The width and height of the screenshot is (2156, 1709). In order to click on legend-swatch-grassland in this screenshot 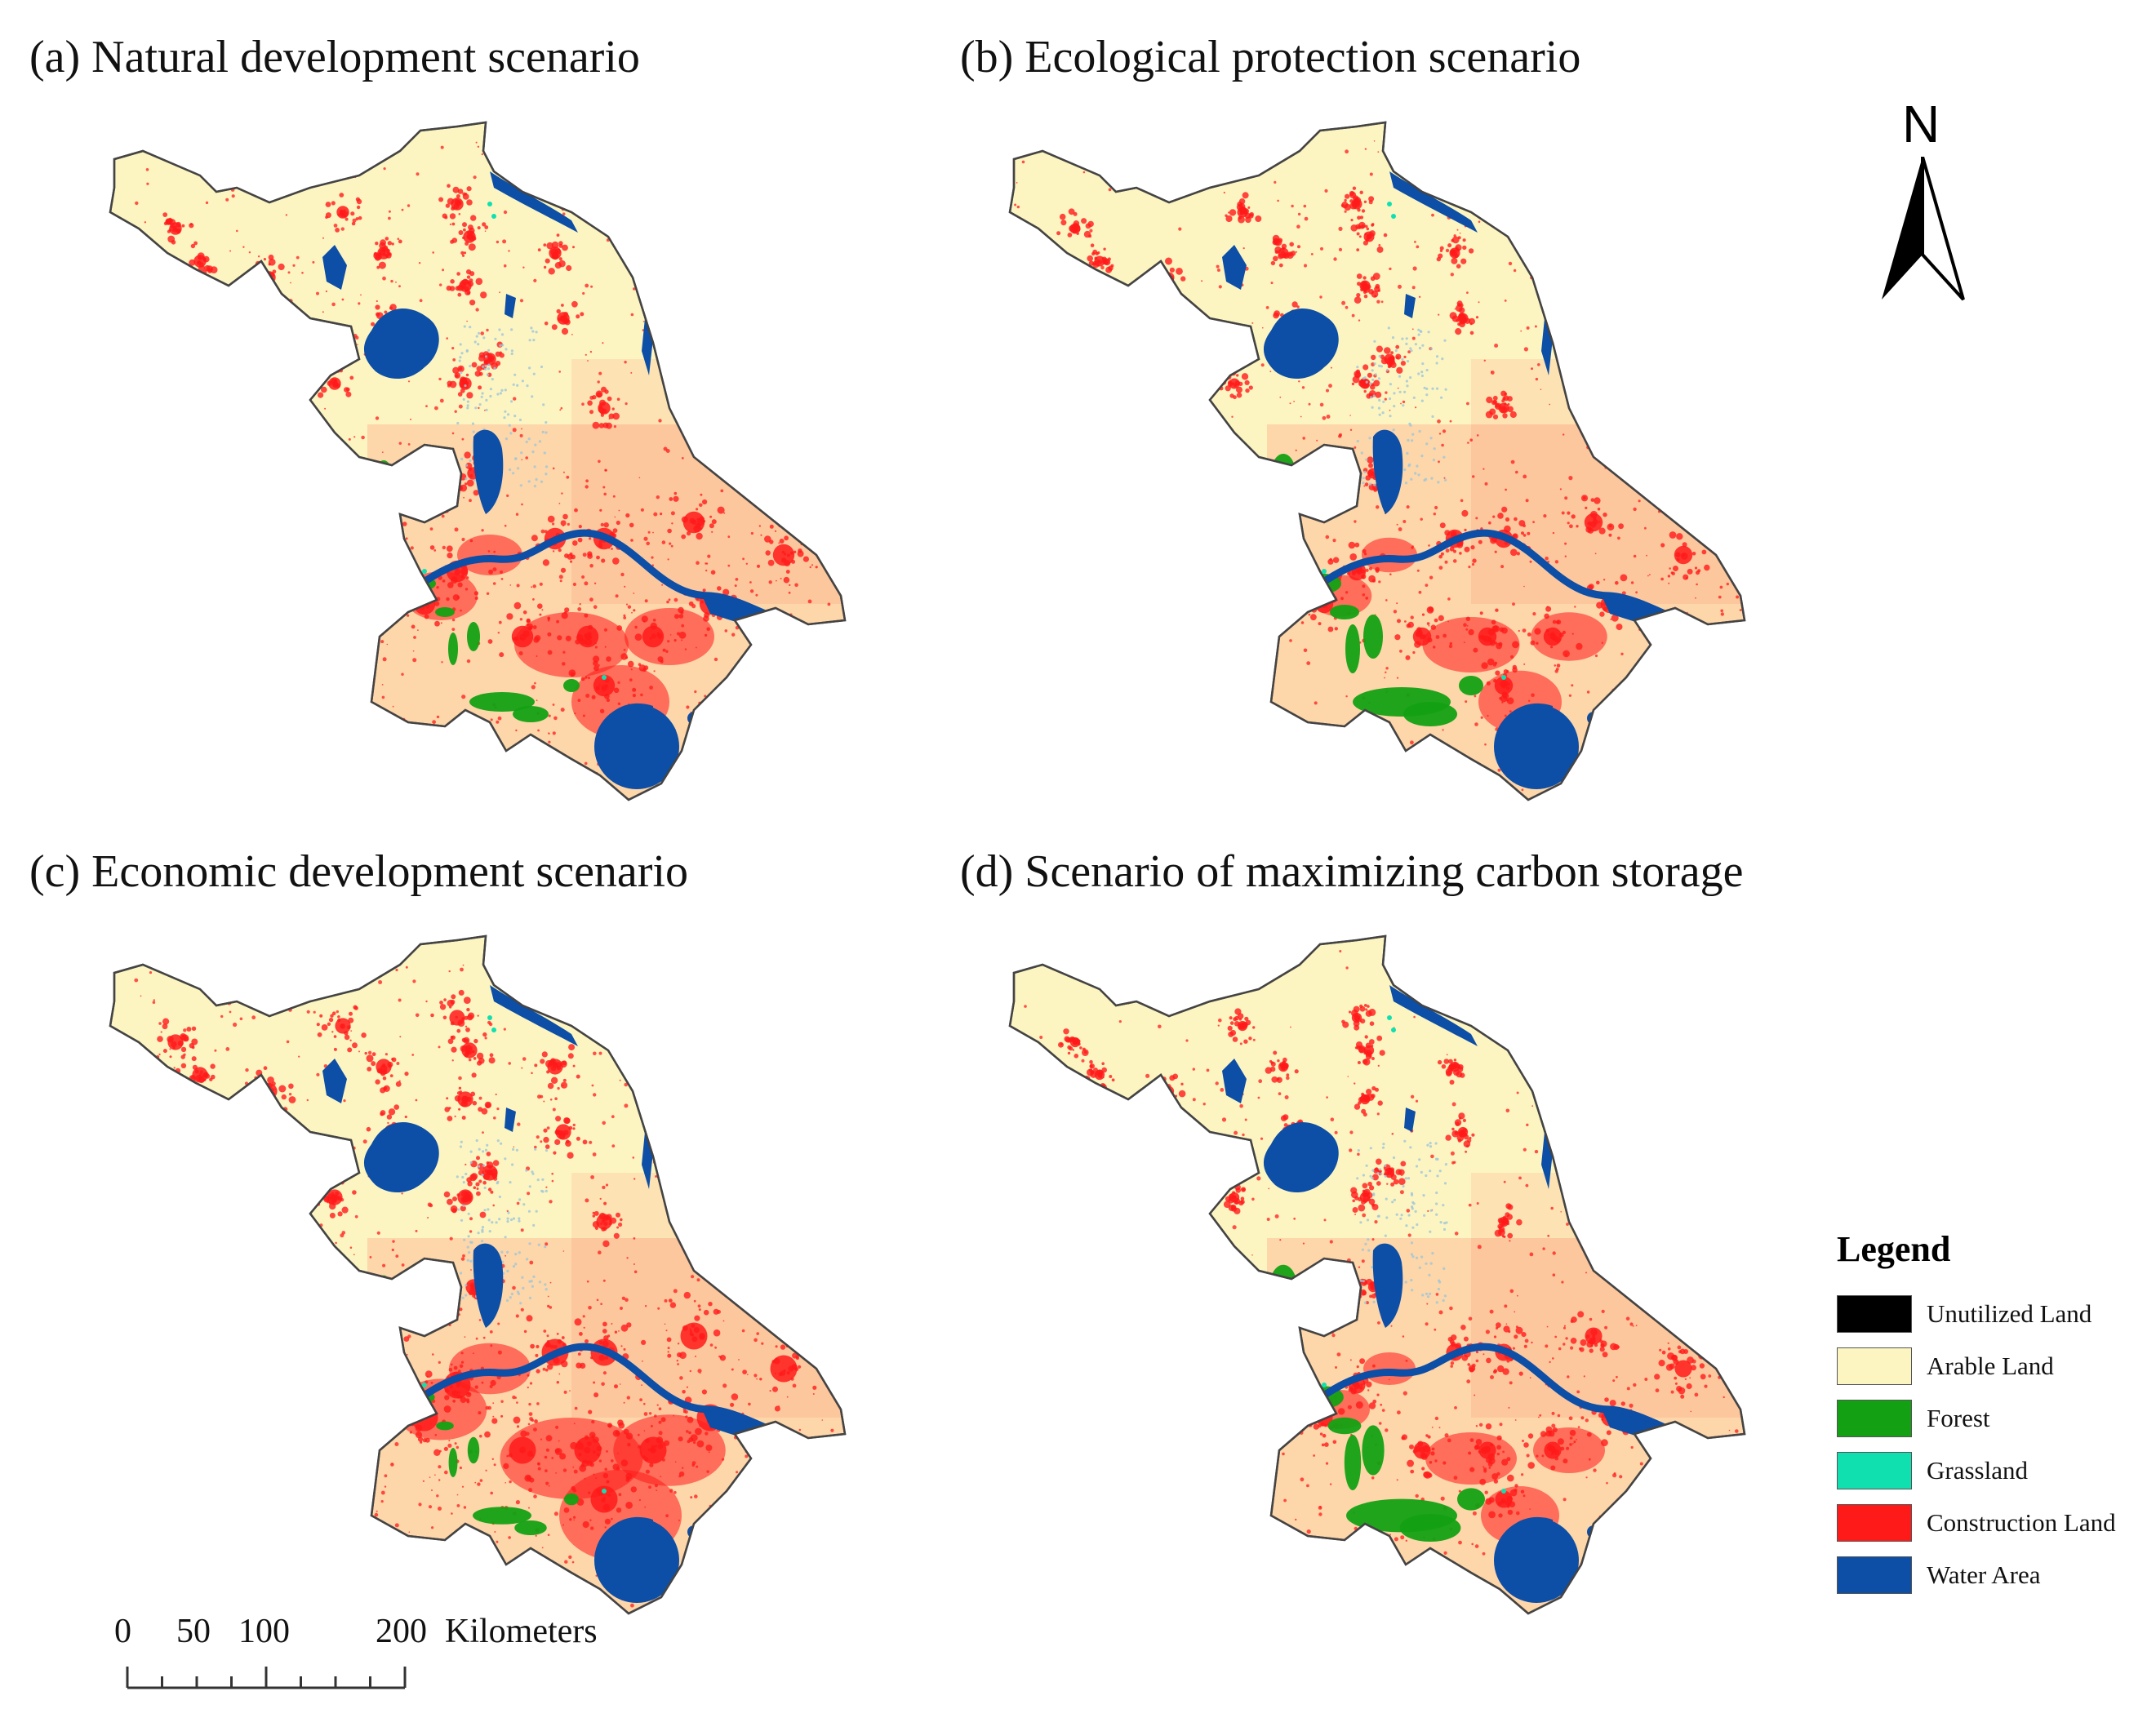, I will do `click(1874, 1470)`.